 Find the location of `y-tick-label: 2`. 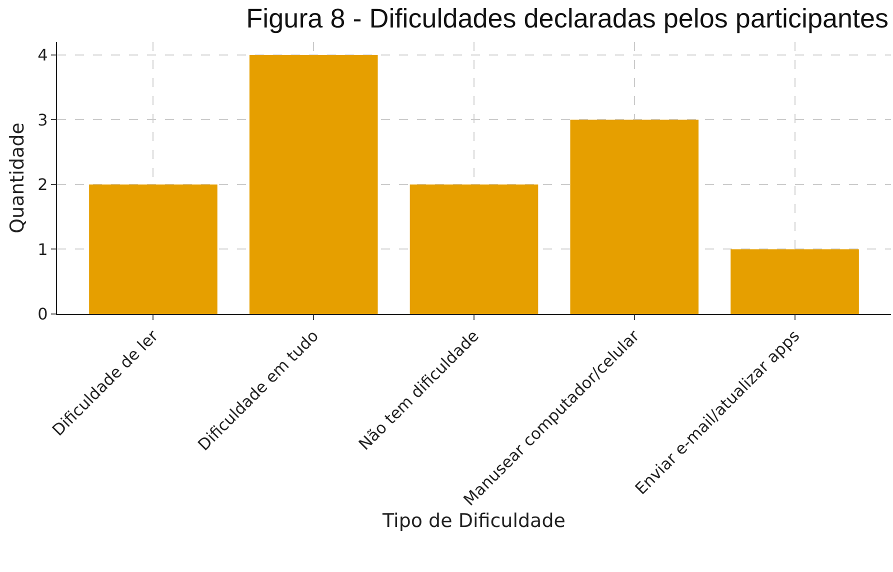

y-tick-label: 2 is located at coordinates (43, 184).